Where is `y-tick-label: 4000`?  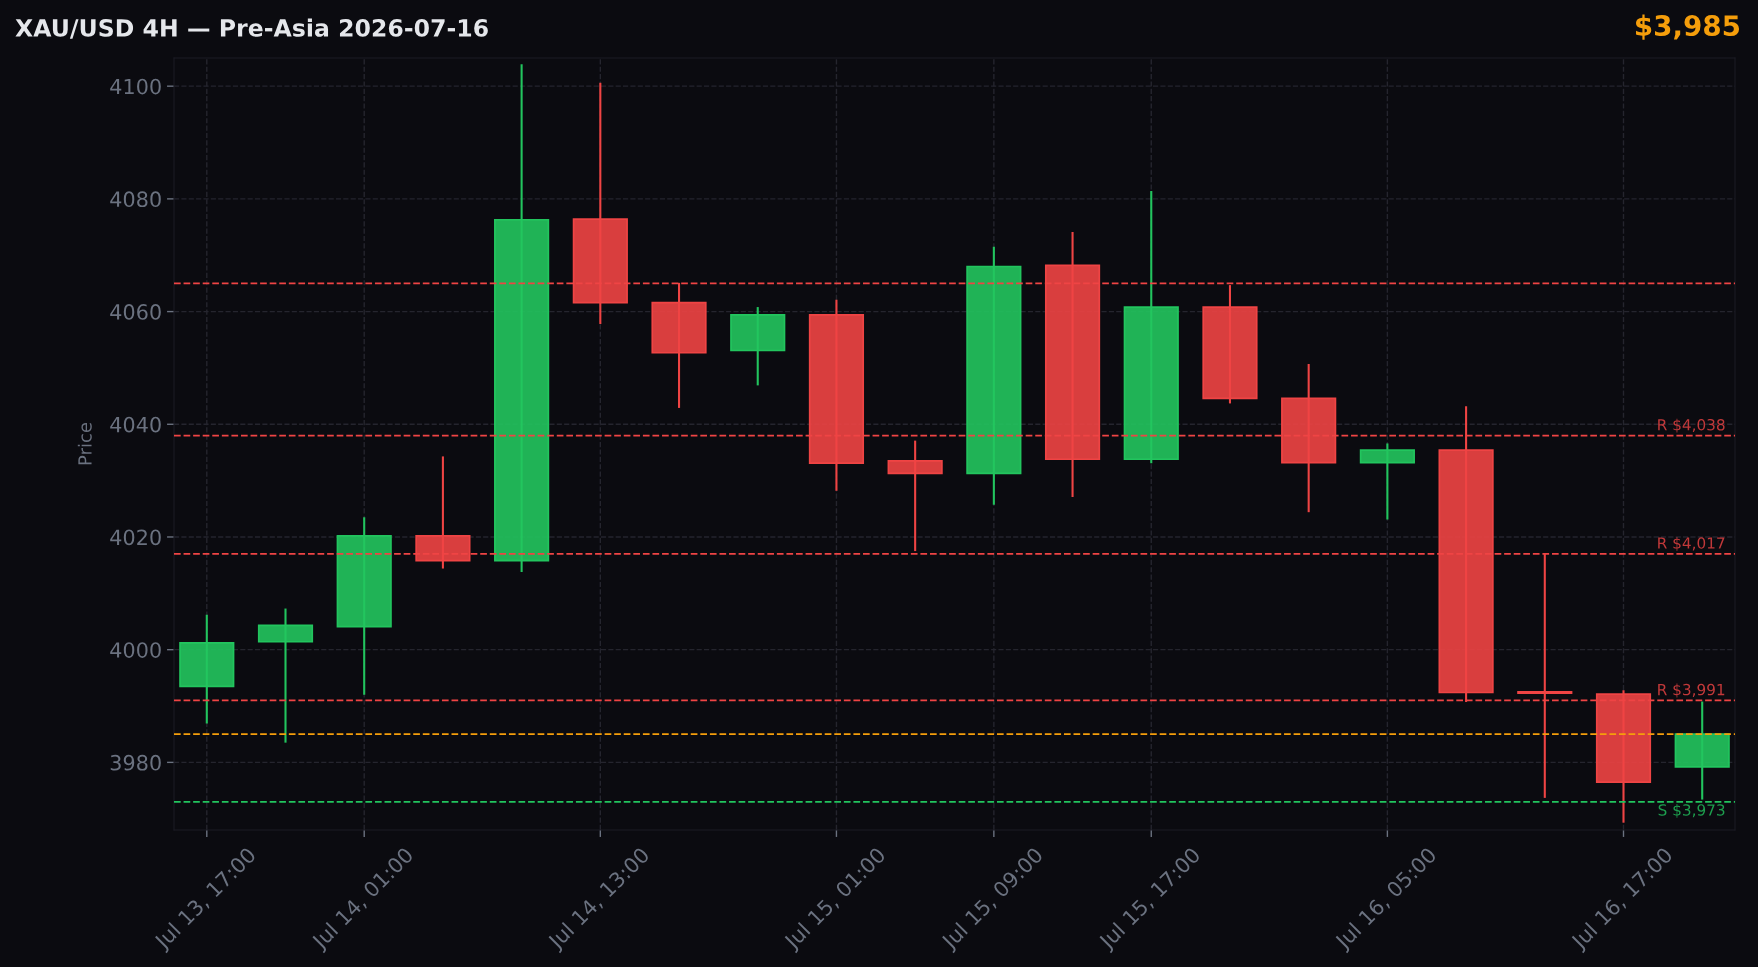
y-tick-label: 4000 is located at coordinates (135, 650).